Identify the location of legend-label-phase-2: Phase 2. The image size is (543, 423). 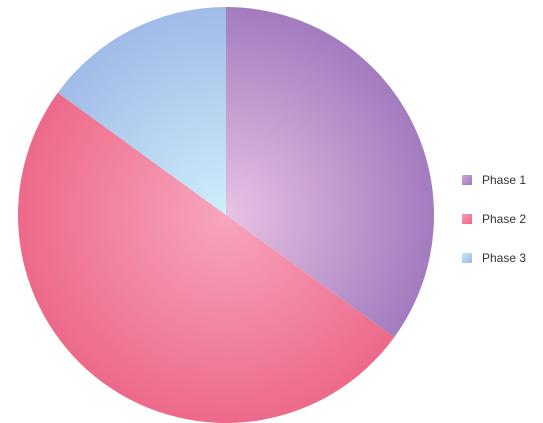
(504, 219).